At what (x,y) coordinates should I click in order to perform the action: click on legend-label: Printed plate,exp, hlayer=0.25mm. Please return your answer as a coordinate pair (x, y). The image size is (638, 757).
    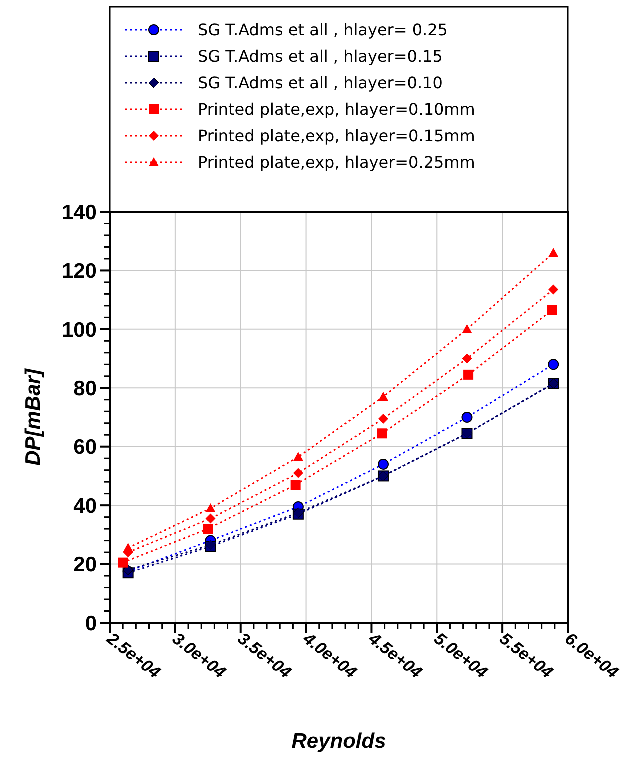
    Looking at the image, I should click on (337, 162).